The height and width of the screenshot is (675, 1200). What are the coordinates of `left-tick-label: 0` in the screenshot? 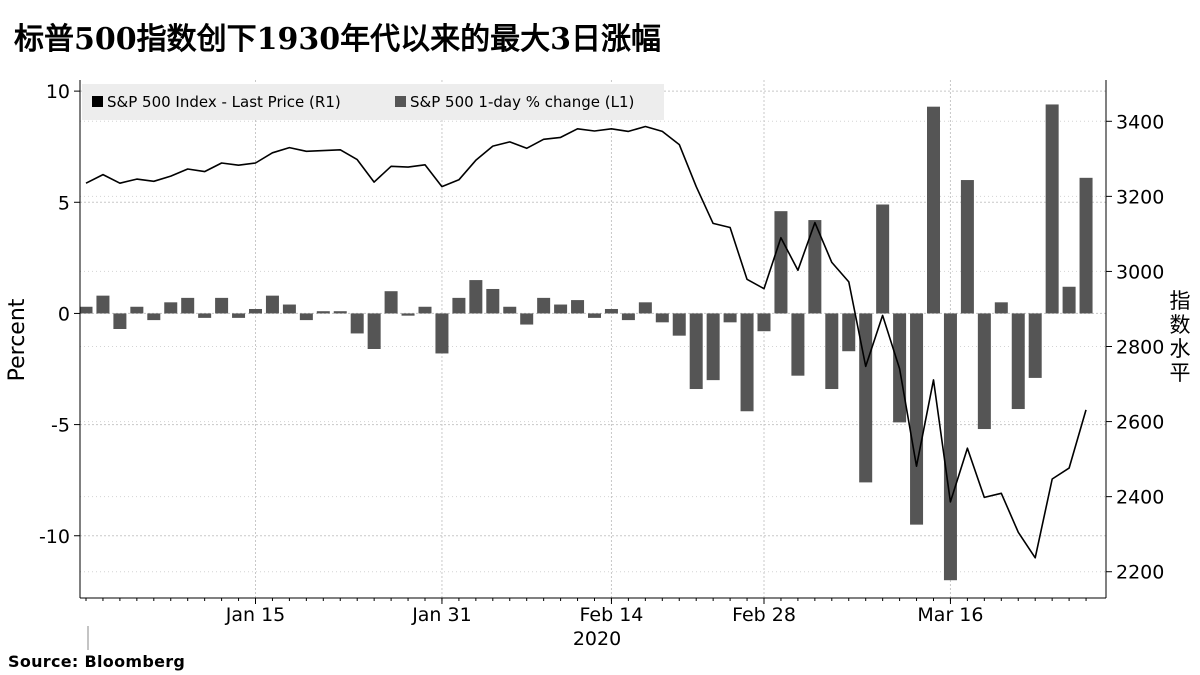 It's located at (64, 314).